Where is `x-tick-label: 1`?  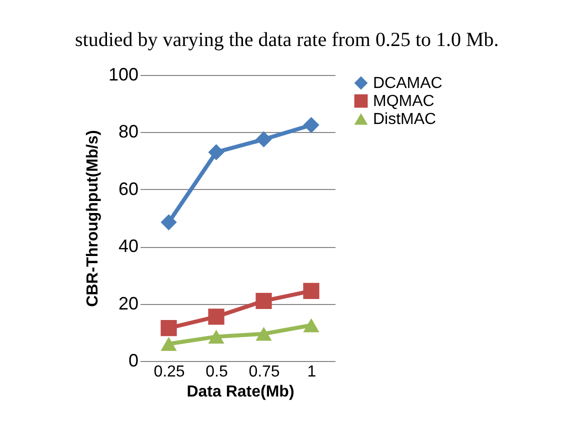 x-tick-label: 1 is located at coordinates (311, 372).